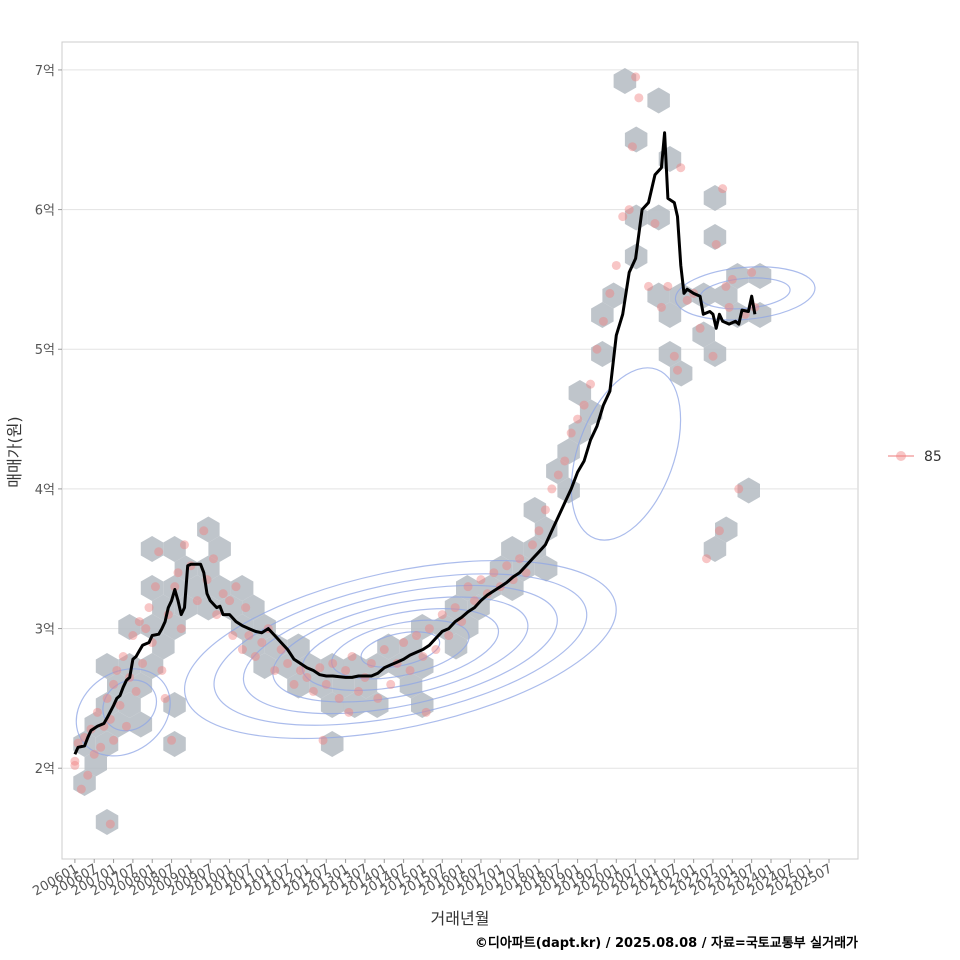 This screenshot has width=960, height=960. Describe the element at coordinates (14, 451) in the screenshot. I see `y-axis-title: 매매가(원)` at that location.